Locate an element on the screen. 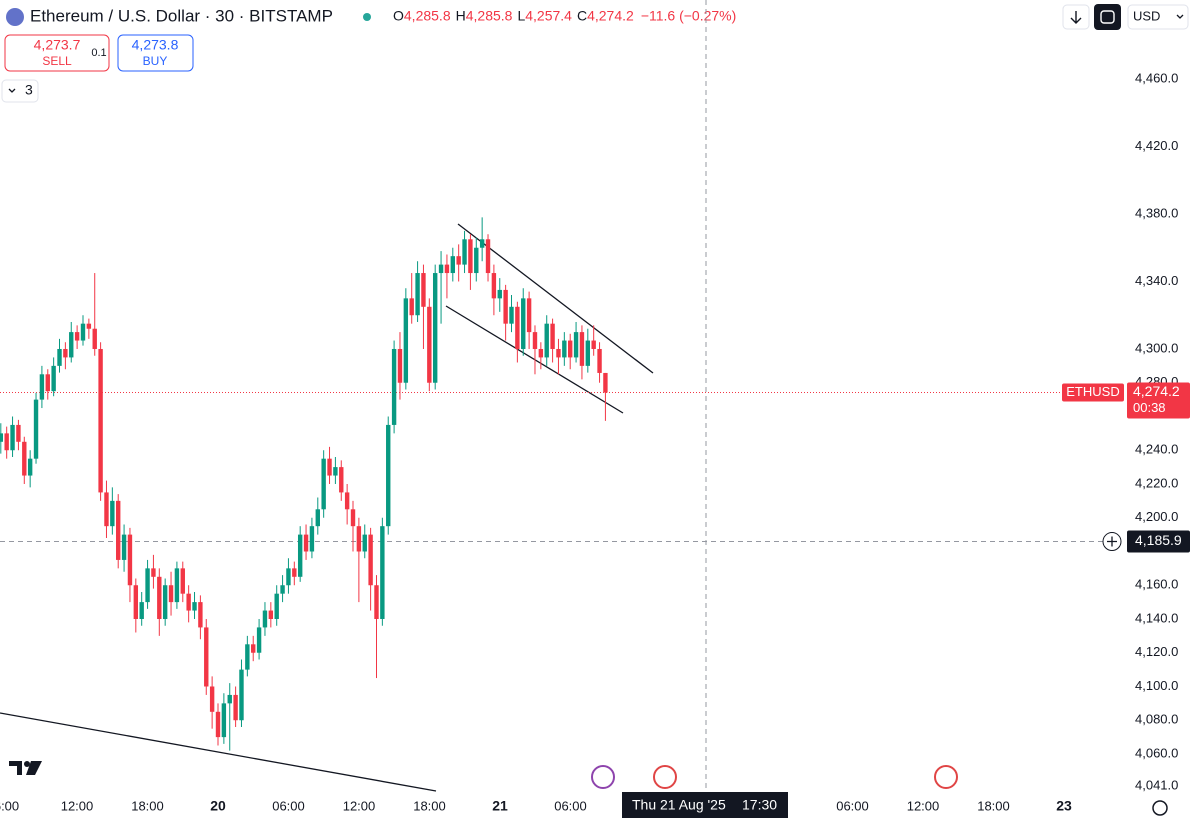 Image resolution: width=1200 pixels, height=821 pixels. price-tag is located at coordinates (1158, 400).